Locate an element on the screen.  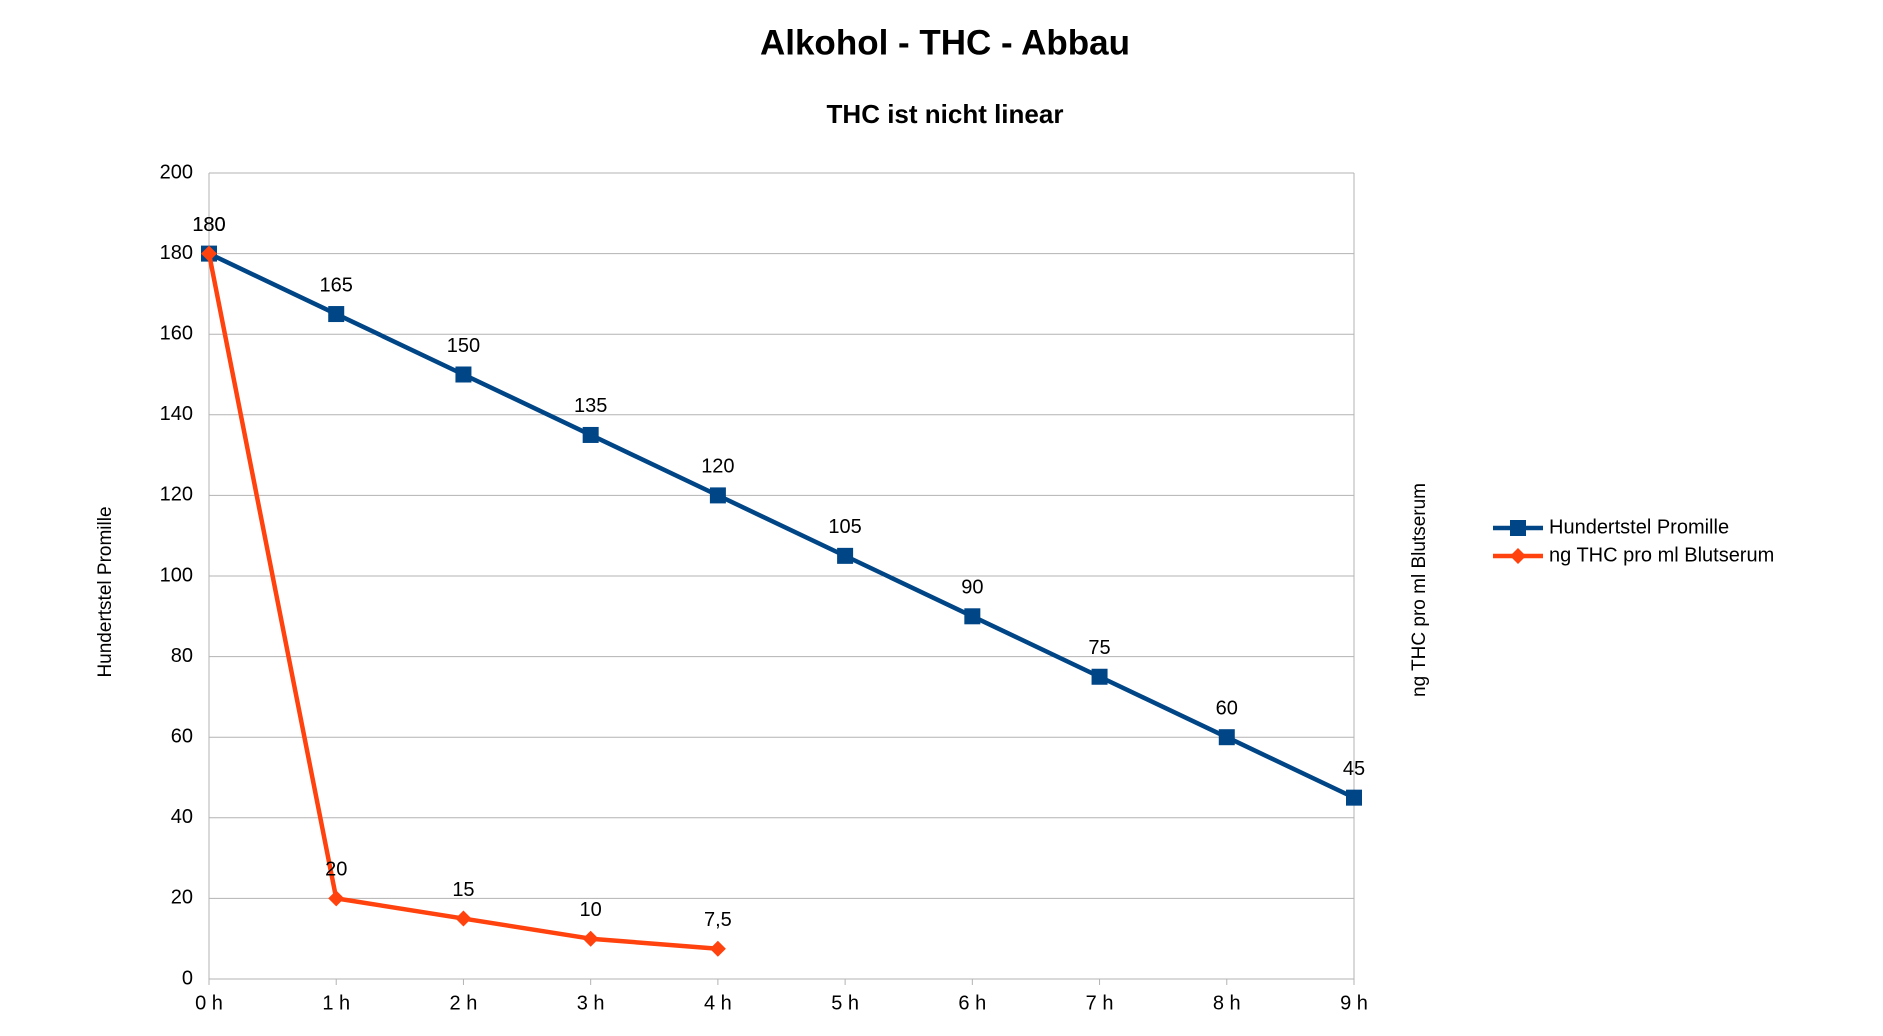
data-label: 150 is located at coordinates (463, 346).